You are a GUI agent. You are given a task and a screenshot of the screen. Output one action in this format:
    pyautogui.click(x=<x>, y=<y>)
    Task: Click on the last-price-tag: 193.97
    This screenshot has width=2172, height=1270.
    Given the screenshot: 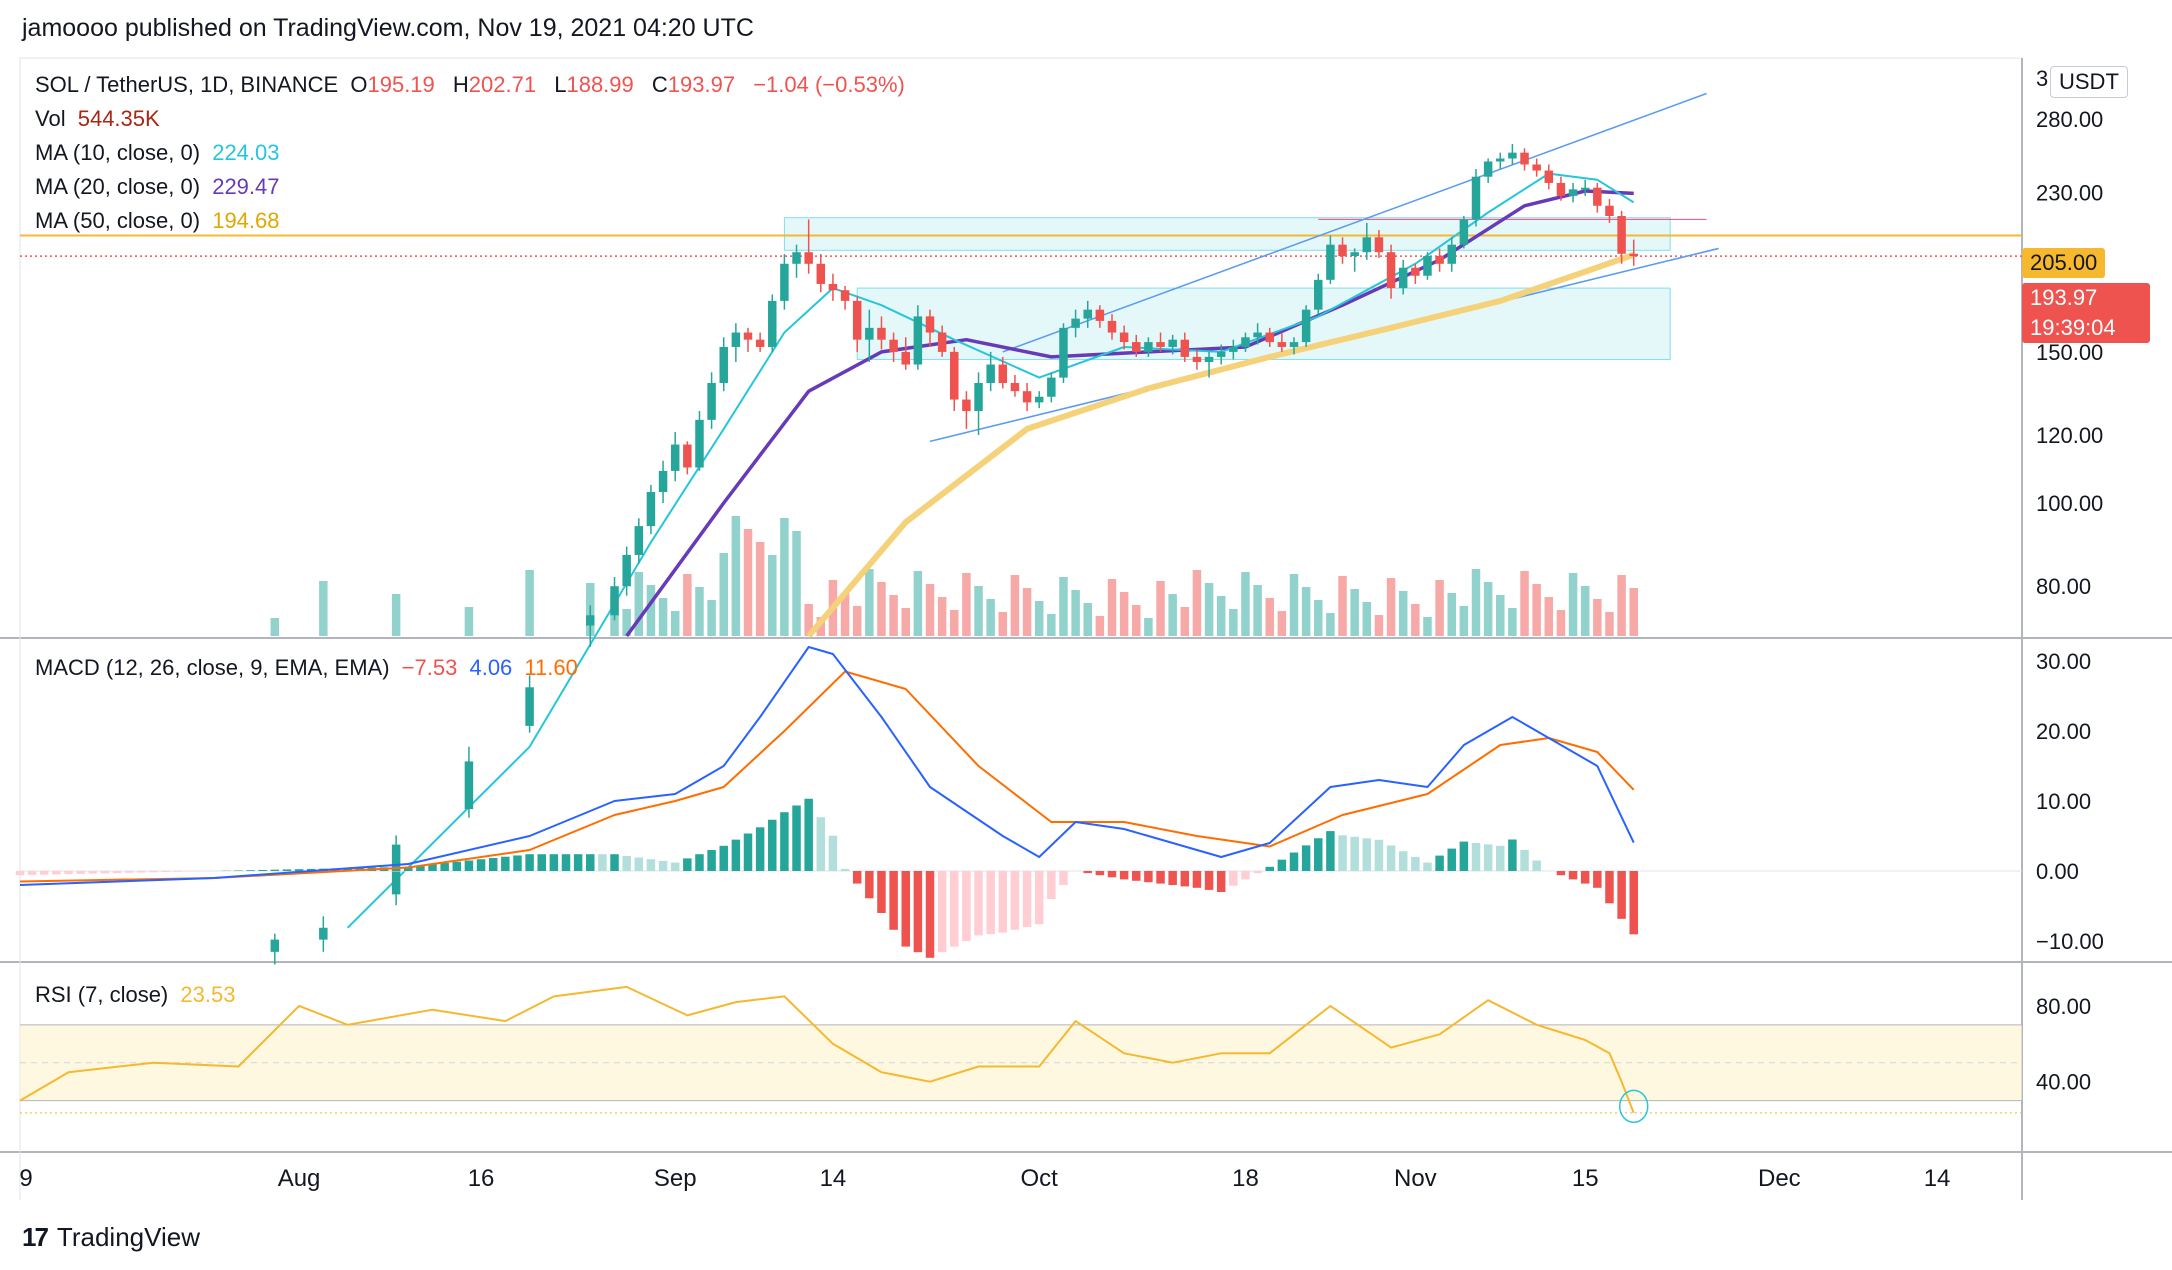 What is the action you would take?
    pyautogui.click(x=2086, y=298)
    